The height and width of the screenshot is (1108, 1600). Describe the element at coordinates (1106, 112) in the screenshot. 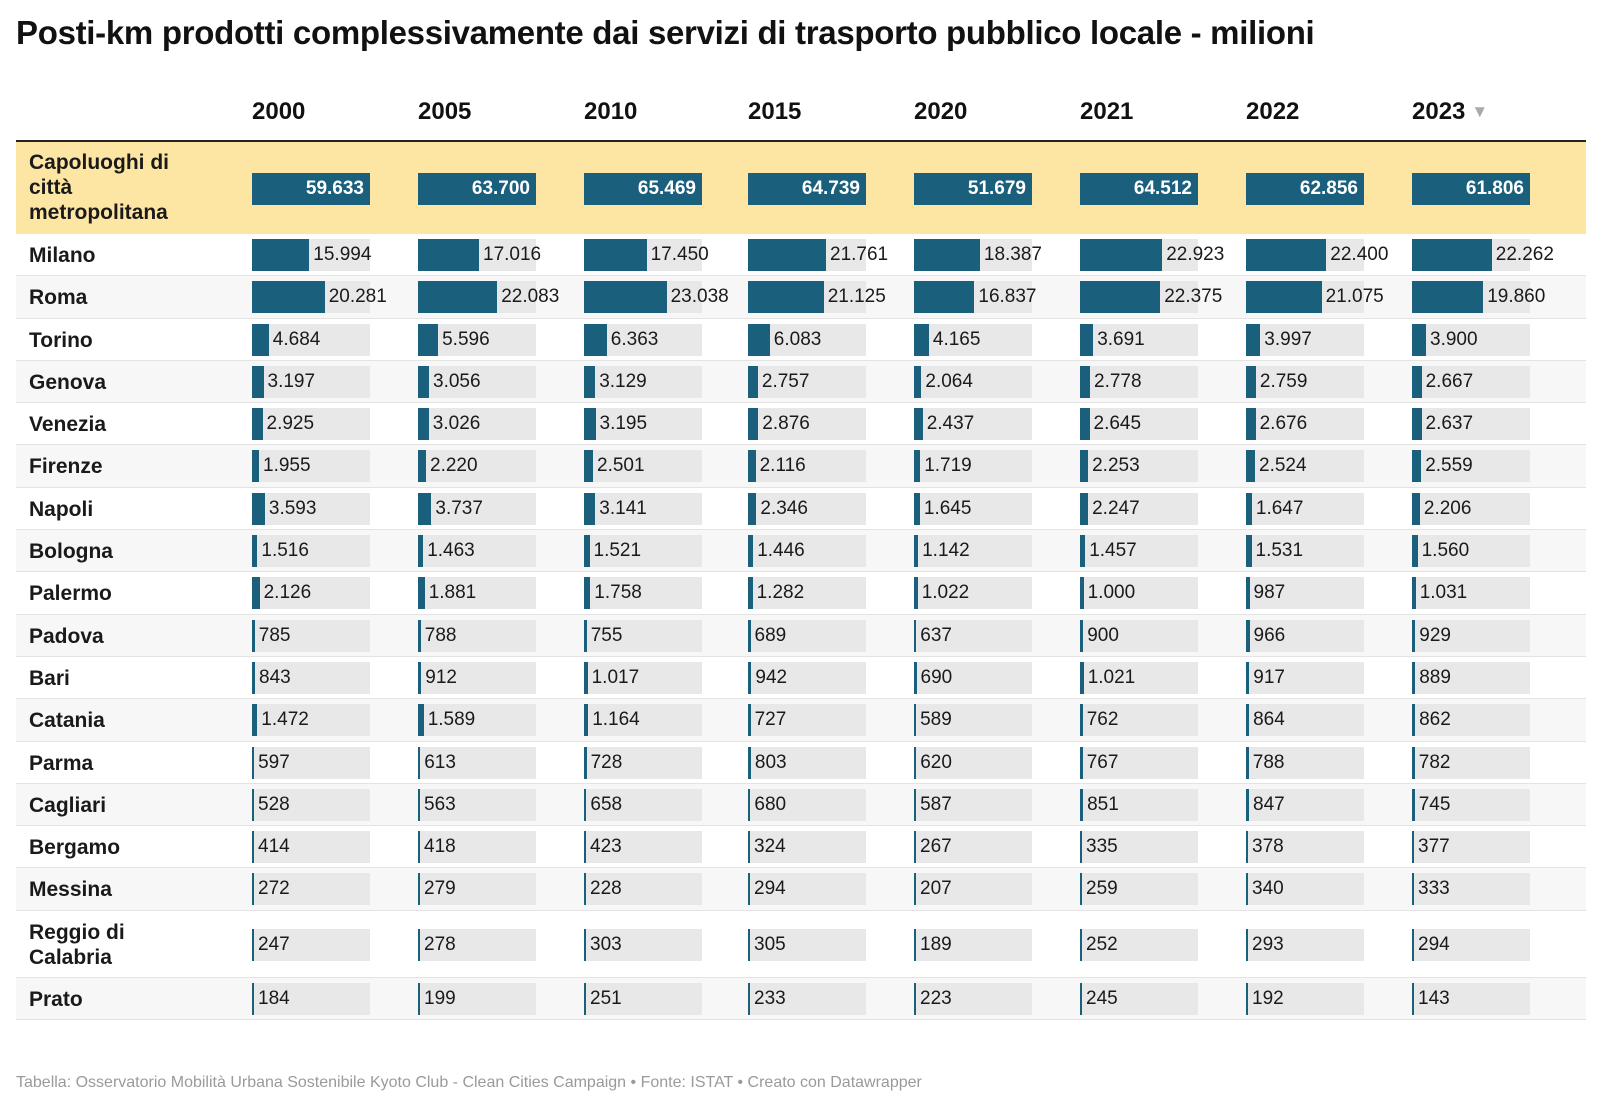

I see `column-header-2021: 2021` at that location.